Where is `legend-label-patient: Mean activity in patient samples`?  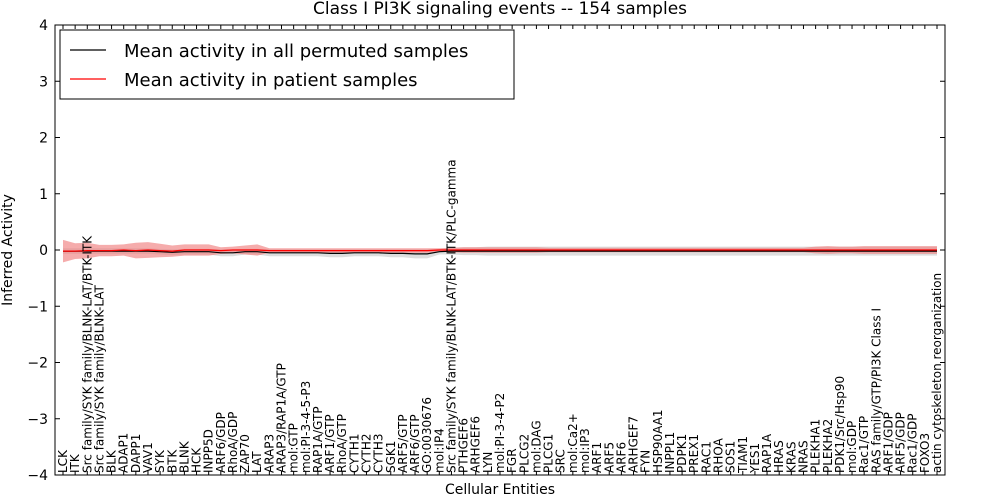 legend-label-patient: Mean activity in patient samples is located at coordinates (271, 80).